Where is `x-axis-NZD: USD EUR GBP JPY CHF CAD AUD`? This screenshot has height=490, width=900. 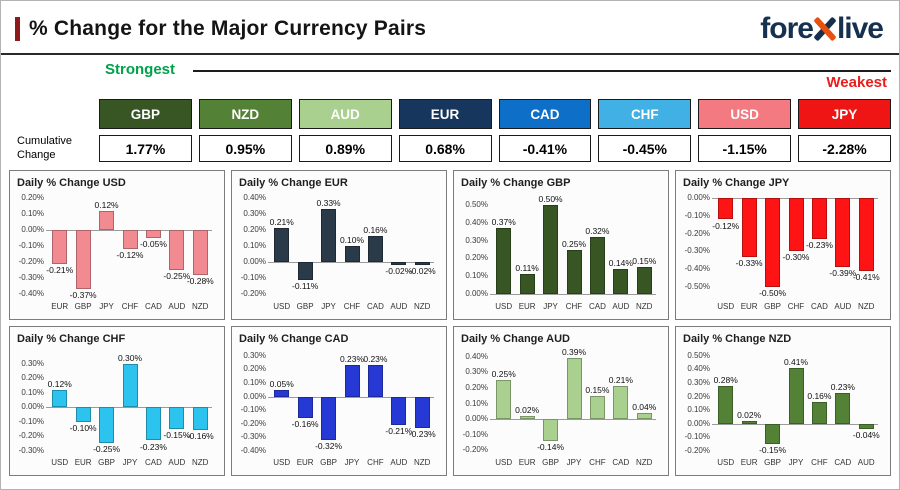 x-axis-NZD: USD EUR GBP JPY CHF CAD AUD is located at coordinates (796, 462).